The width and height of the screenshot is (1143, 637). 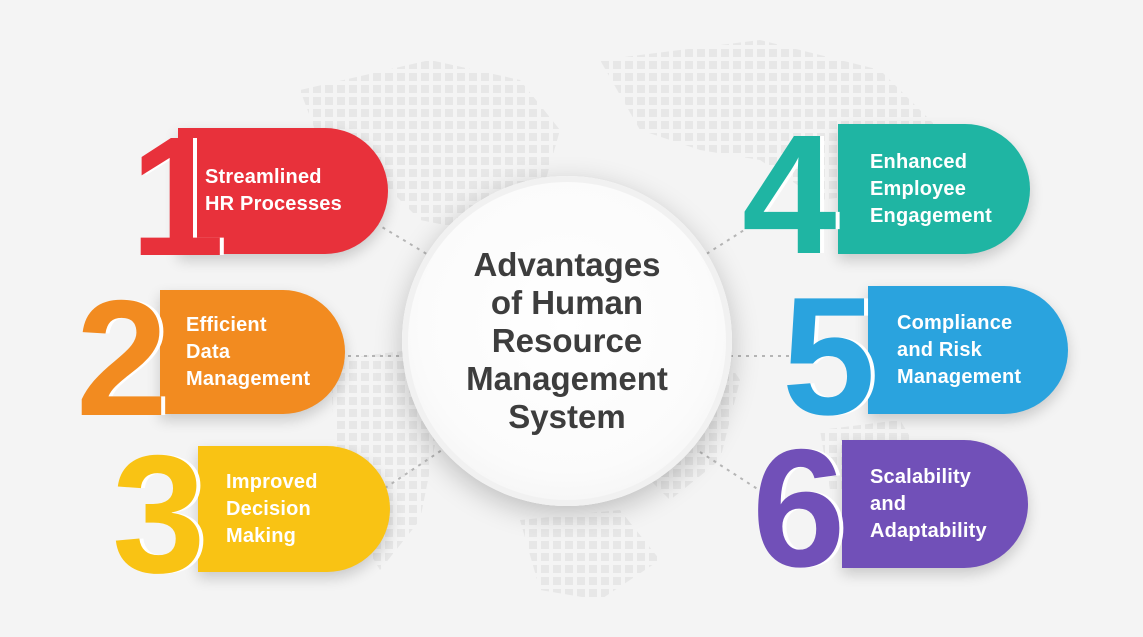 I want to click on advantage-pill-3: Improved Decision Making, so click(x=294, y=509).